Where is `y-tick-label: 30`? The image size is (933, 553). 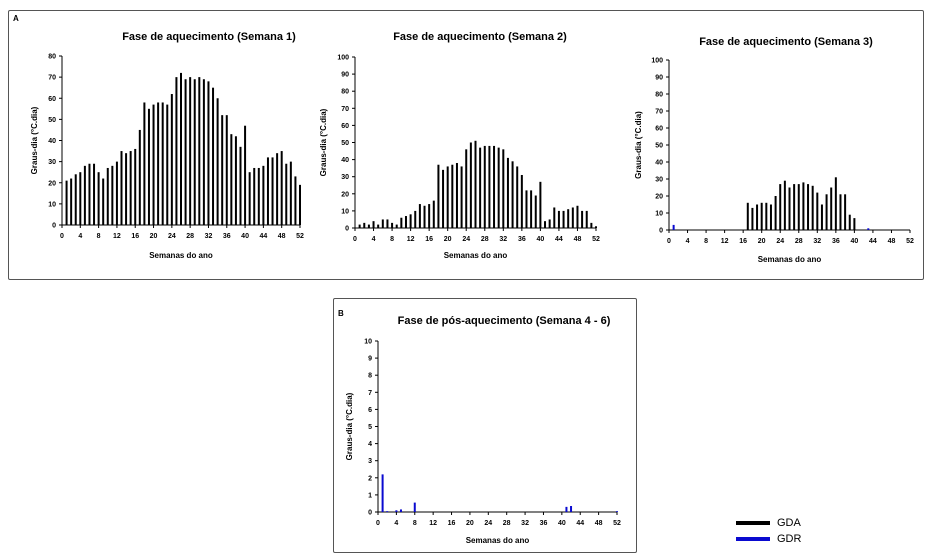 y-tick-label: 30 is located at coordinates (52, 162).